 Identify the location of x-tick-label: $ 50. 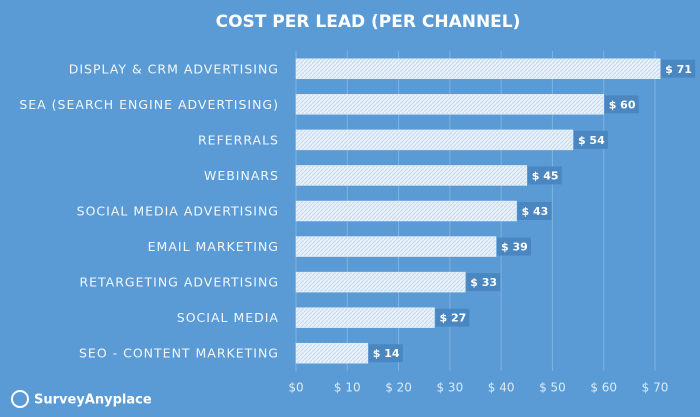
(552, 388).